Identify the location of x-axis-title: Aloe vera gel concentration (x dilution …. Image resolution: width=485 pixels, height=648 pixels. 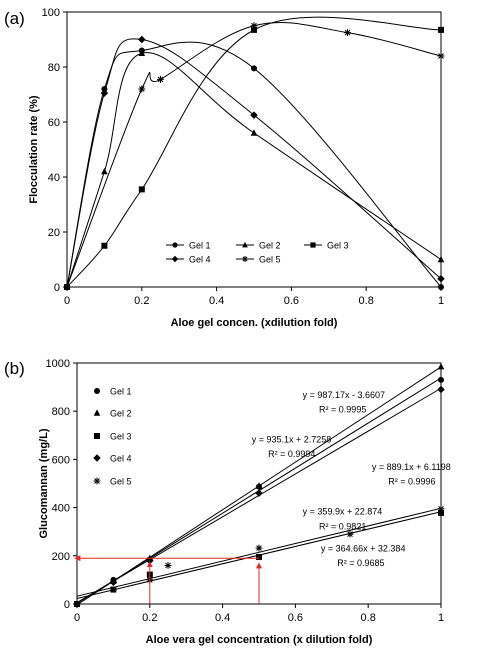
(259, 640).